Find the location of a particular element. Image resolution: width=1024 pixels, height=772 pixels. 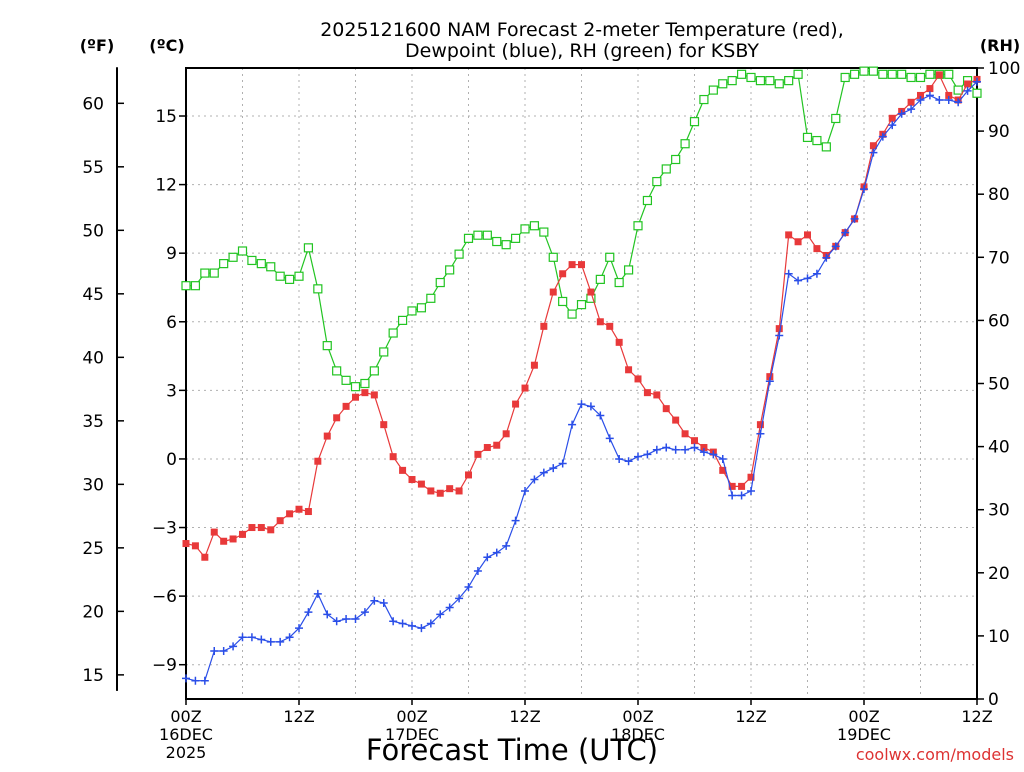

credit-text: coolwx.com/models is located at coordinates (935, 754).